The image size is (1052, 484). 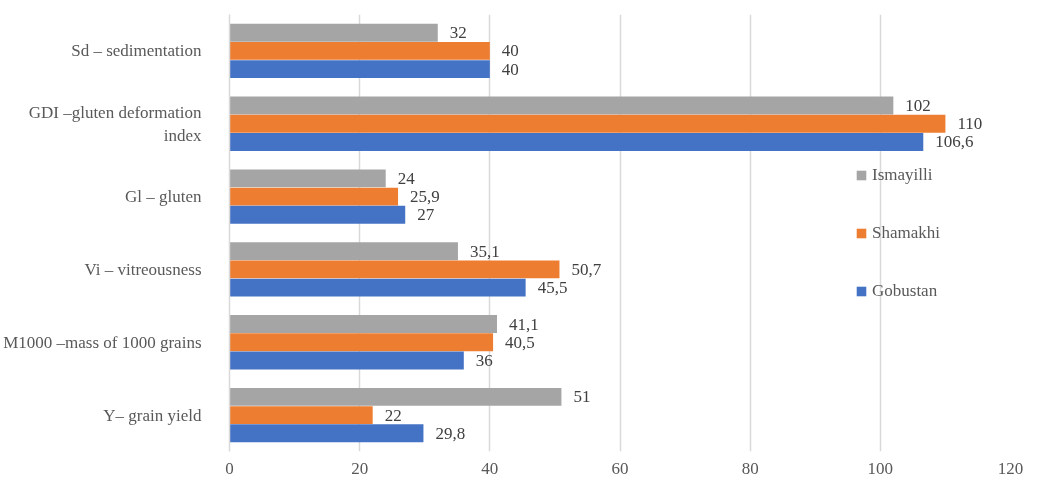 What do you see at coordinates (115, 123) in the screenshot?
I see `y-tick-label: GDI –gluten deformation index` at bounding box center [115, 123].